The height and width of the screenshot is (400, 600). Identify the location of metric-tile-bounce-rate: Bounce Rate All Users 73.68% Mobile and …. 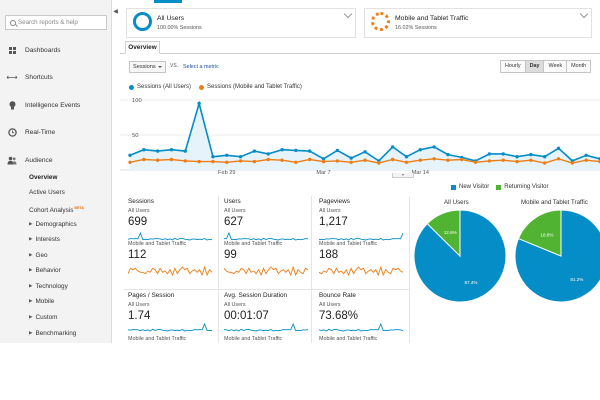
(363, 318).